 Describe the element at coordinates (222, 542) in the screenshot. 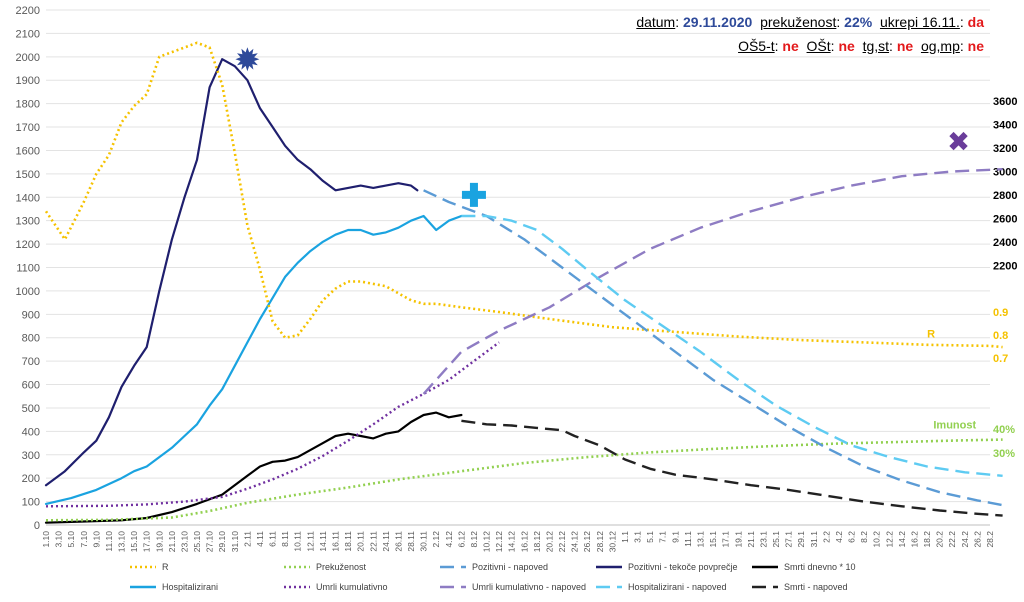

I see `x-tick-label: 29.10` at that location.